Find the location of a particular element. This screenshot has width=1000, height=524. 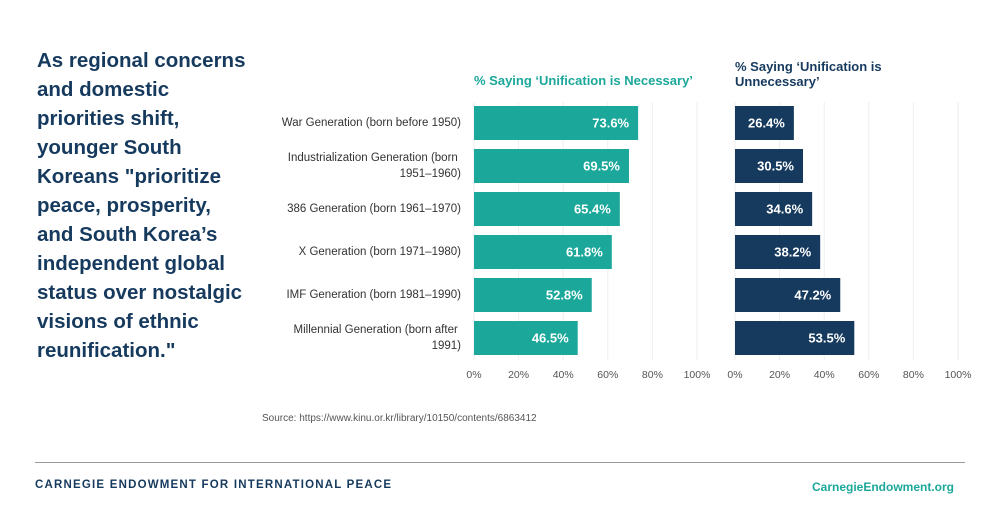

value-label: 73.6% is located at coordinates (610, 122).